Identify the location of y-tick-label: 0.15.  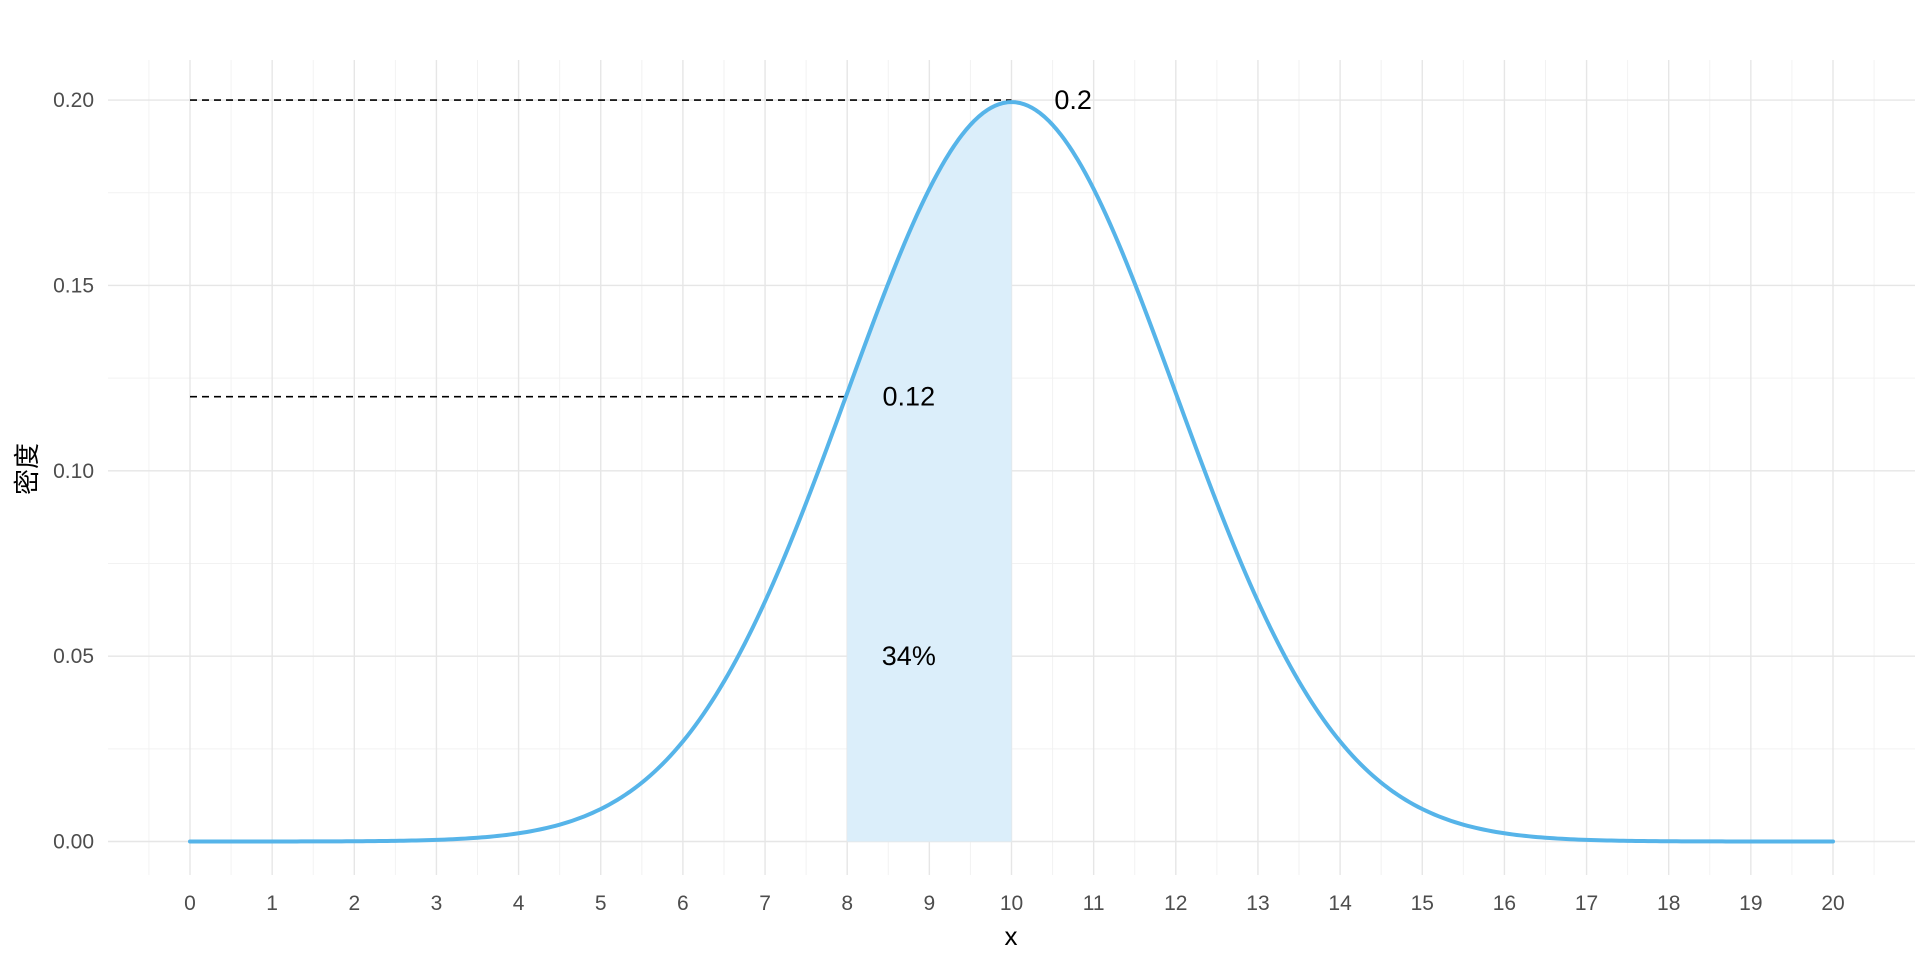
(73, 285).